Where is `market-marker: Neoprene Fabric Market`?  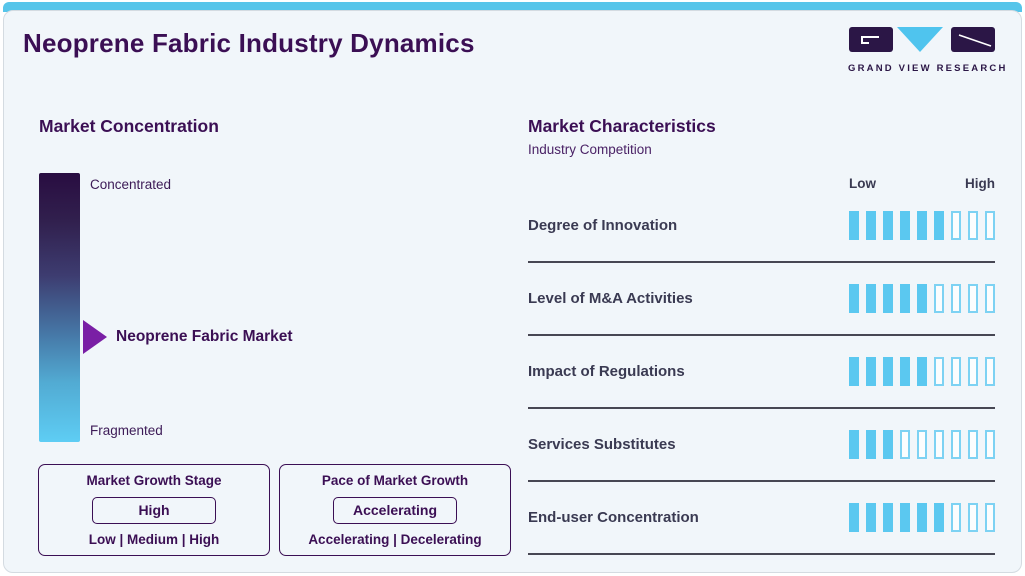 market-marker: Neoprene Fabric Market is located at coordinates (188, 337).